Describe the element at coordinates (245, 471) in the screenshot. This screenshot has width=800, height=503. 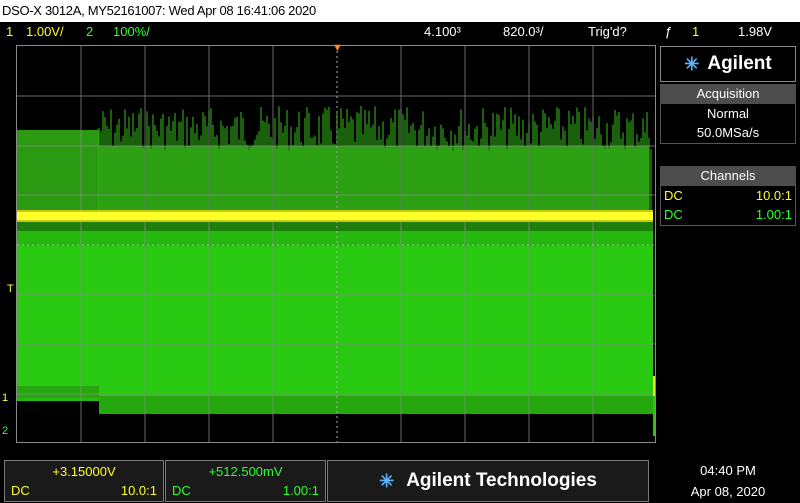
I see `ch2-offset: +512.500mV` at that location.